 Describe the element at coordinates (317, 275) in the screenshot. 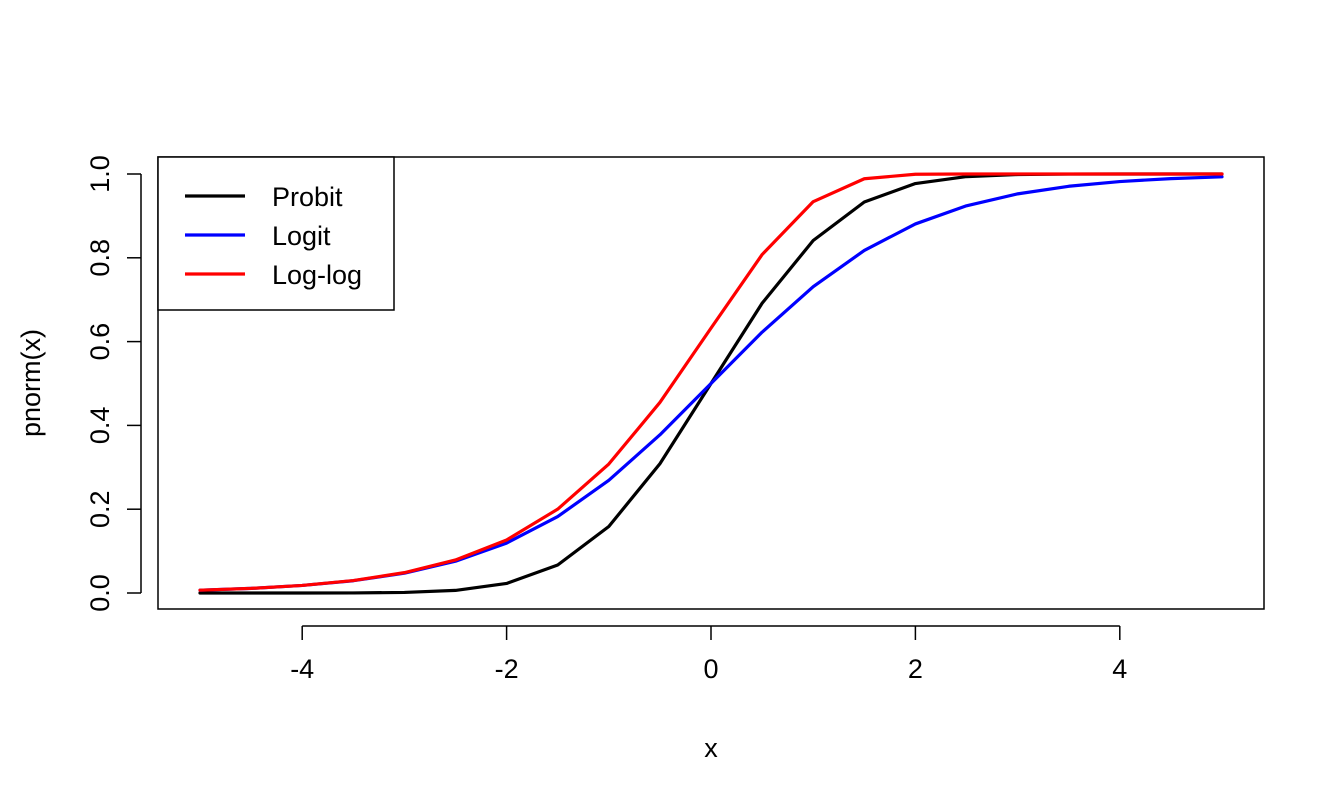

I see `legend-label-log-log: Log-log` at that location.